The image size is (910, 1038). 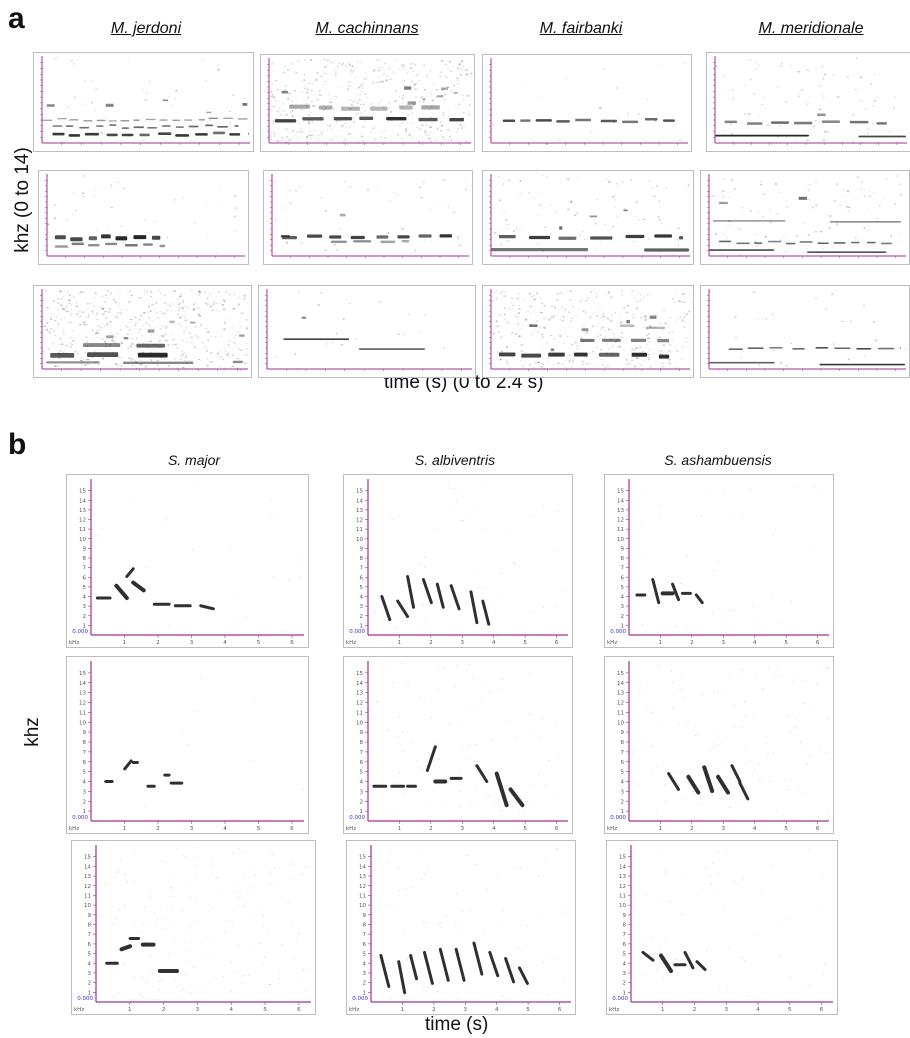 I want to click on y-tick-label: 3, so click(x=625, y=974).